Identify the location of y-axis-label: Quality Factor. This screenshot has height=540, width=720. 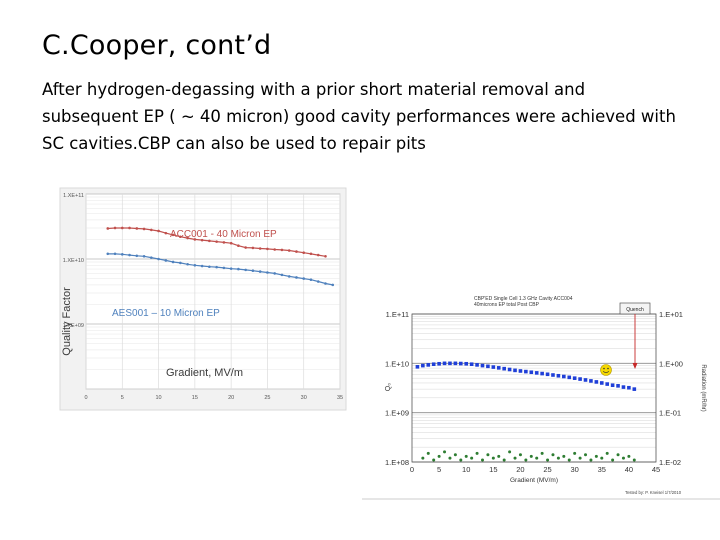
(67, 321).